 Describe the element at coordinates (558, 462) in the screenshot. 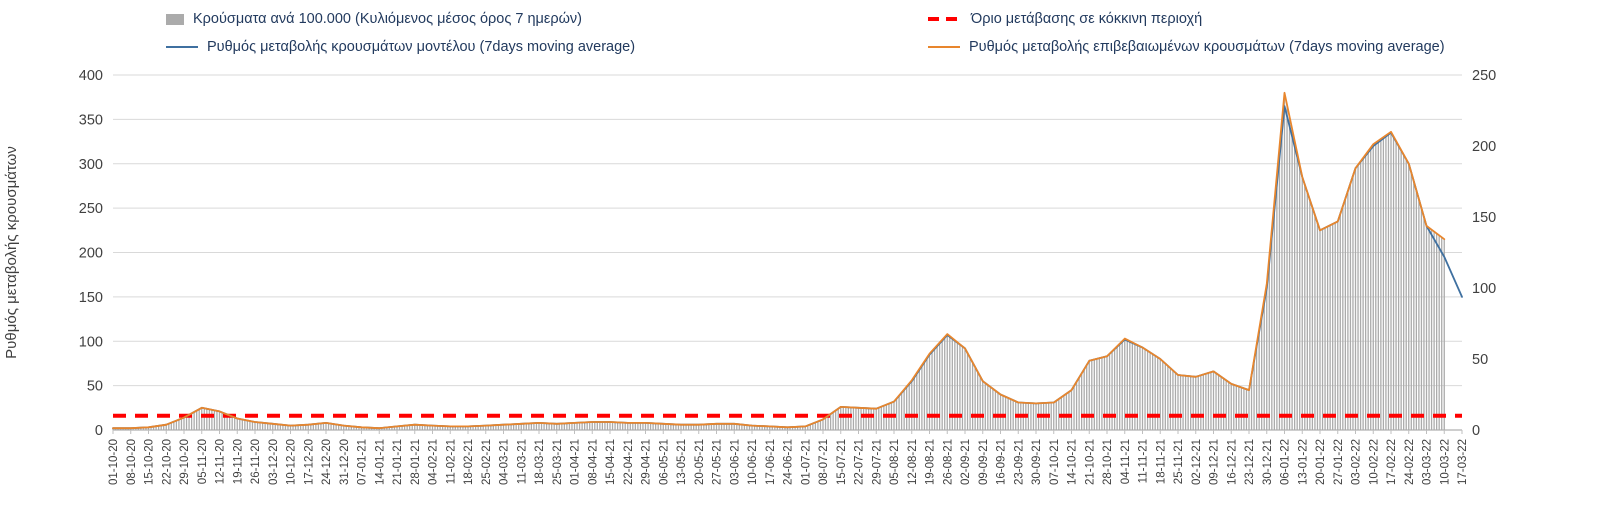

I see `x-tick-label: 25-03-21` at that location.